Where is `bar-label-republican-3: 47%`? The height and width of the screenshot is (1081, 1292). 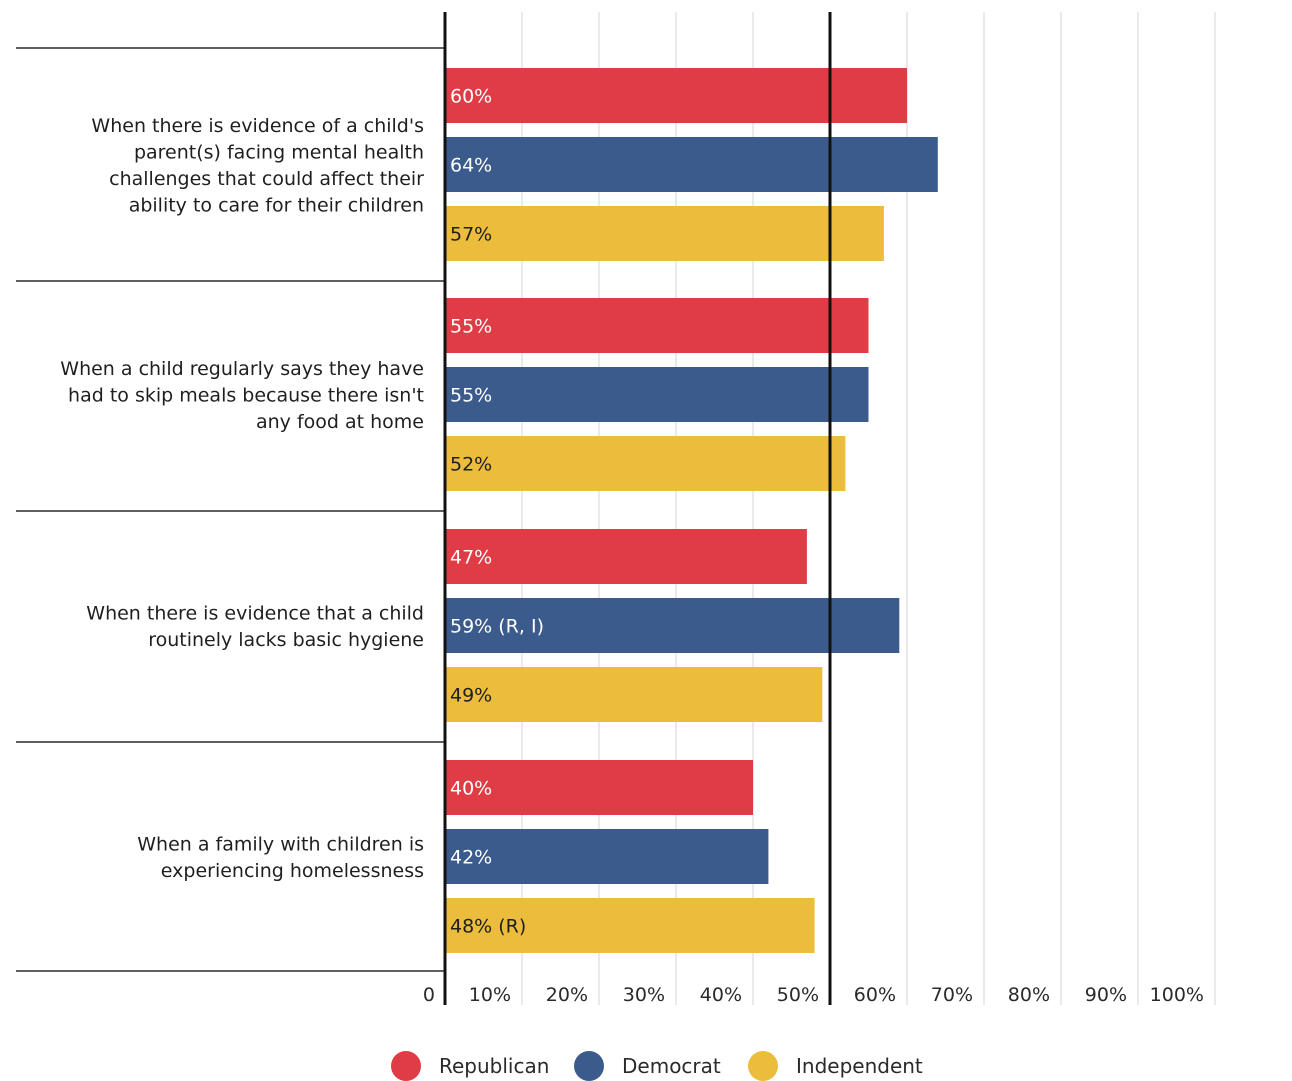
bar-label-republican-3: 47% is located at coordinates (471, 558).